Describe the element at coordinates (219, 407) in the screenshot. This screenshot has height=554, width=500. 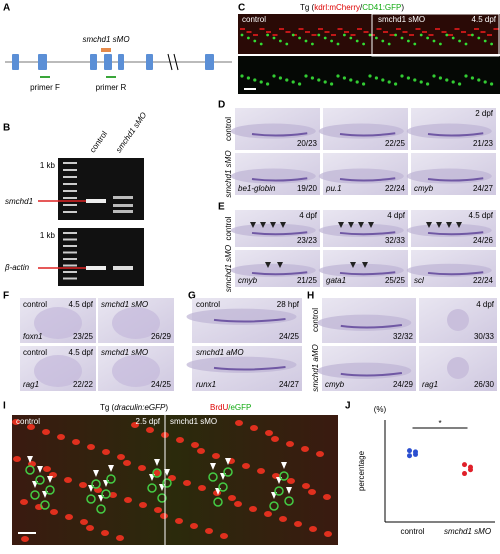
I see `title-part: BrdU` at that location.